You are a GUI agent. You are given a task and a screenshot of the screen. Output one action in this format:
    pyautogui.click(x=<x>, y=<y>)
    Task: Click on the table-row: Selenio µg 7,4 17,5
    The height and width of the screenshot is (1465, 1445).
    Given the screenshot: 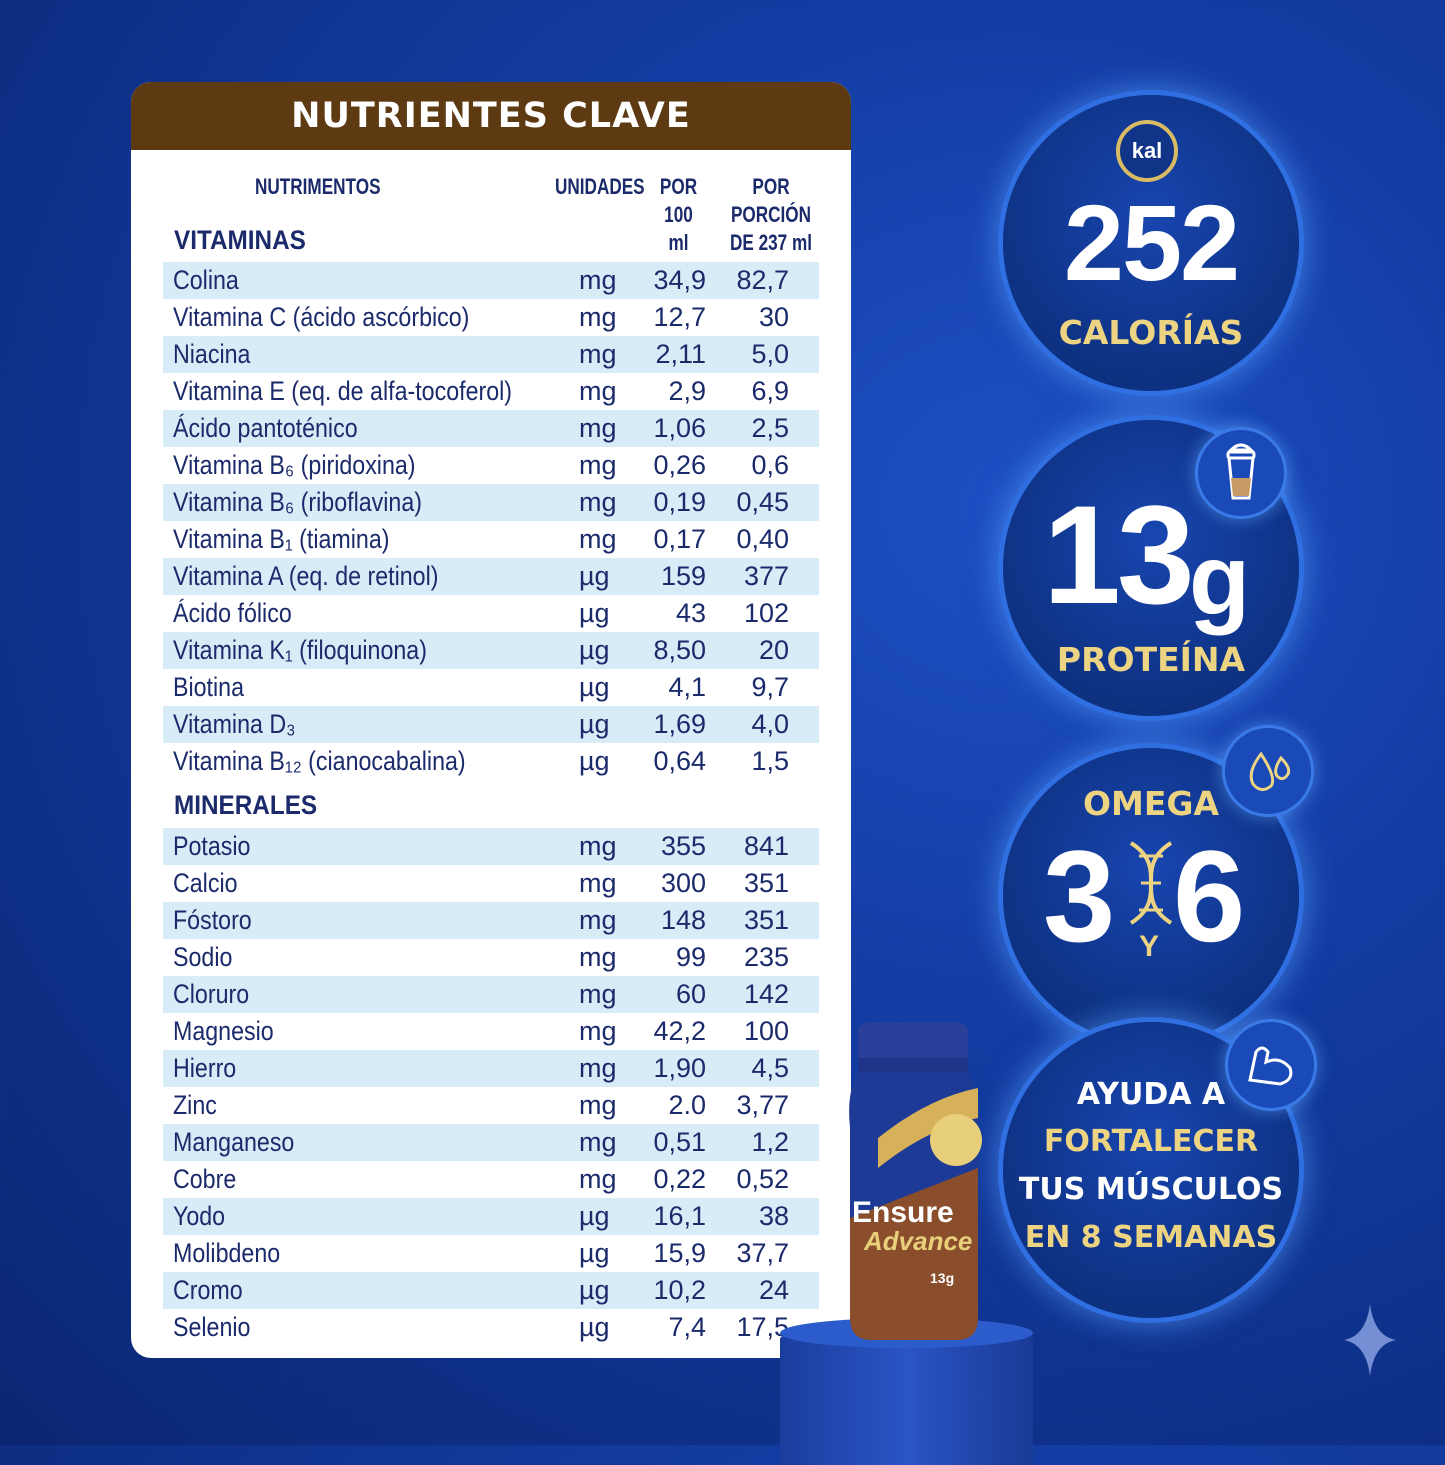 What is the action you would take?
    pyautogui.click(x=491, y=1327)
    